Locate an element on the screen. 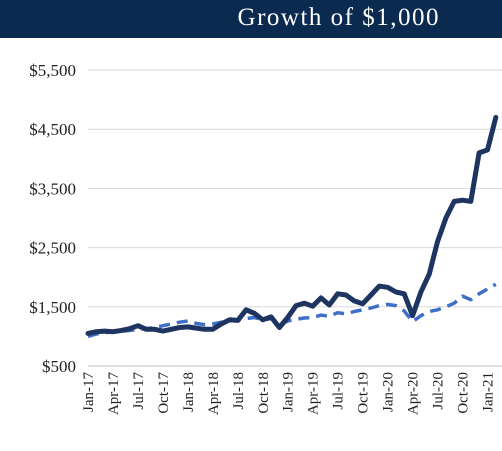 Image resolution: width=502 pixels, height=451 pixels. x-tick-label: Jul-20 is located at coordinates (439, 391).